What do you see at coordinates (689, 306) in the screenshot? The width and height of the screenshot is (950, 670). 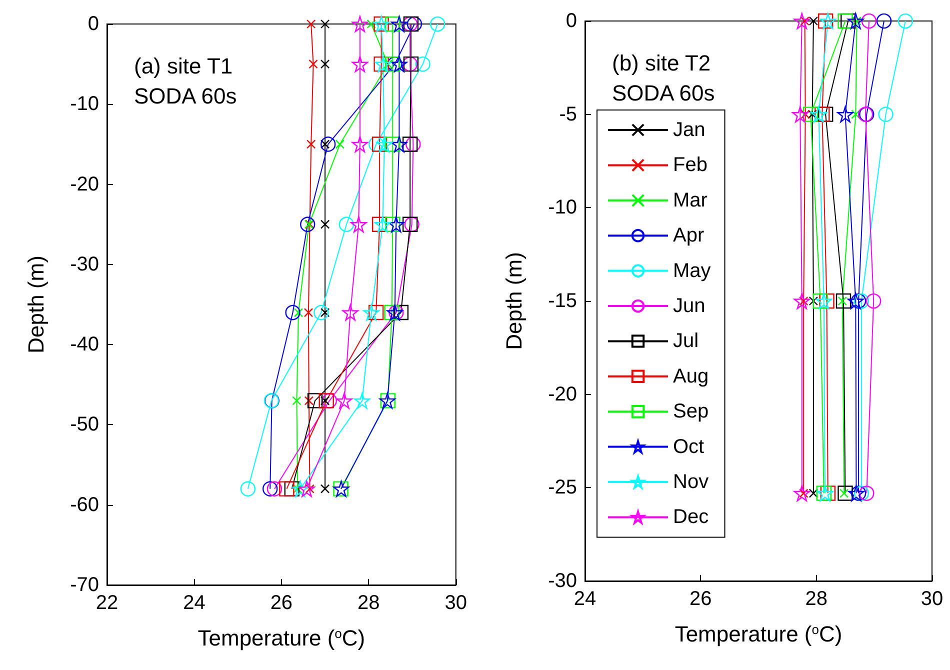 I see `legend-label: Jun` at bounding box center [689, 306].